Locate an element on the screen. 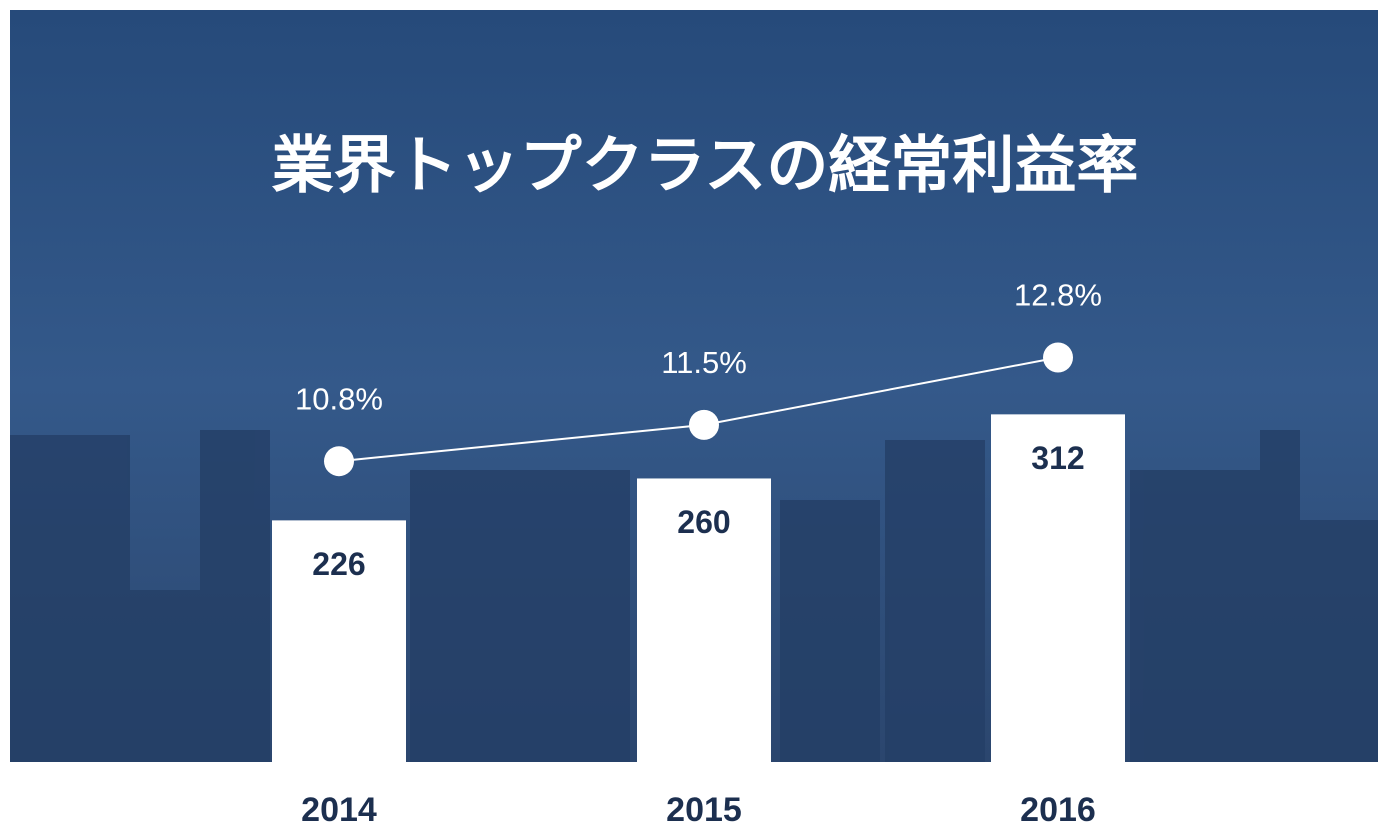  line-value-label: 10.8% is located at coordinates (339, 398).